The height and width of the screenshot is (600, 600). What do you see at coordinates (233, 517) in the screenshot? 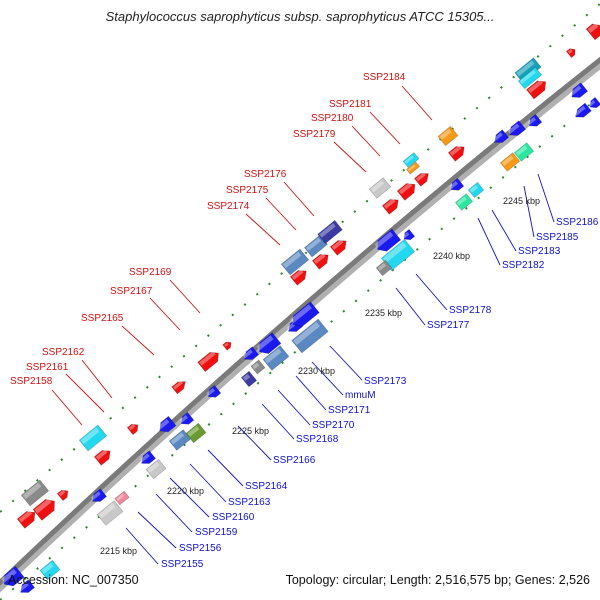
I see `gene-label-ssp2160: SSP2160` at bounding box center [233, 517].